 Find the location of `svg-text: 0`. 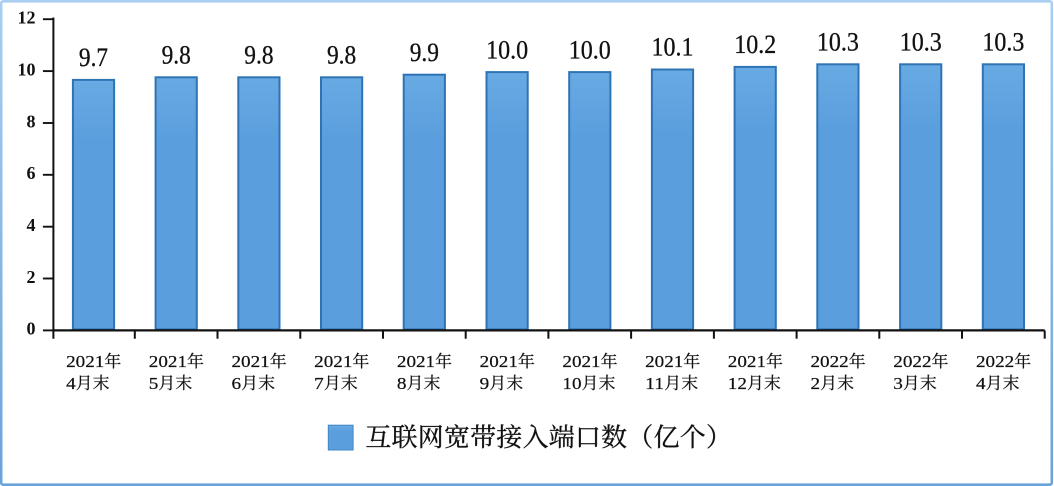

svg-text: 0 is located at coordinates (31, 329).